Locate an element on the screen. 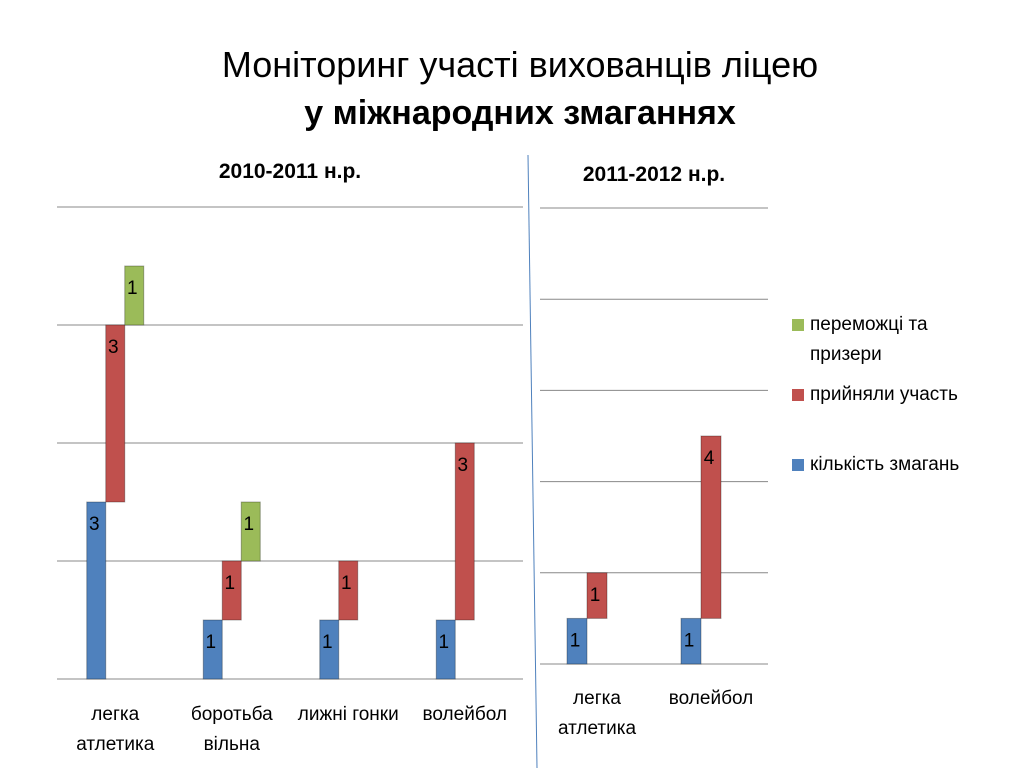  chart-title: 2010-2011 н.р. is located at coordinates (290, 171).